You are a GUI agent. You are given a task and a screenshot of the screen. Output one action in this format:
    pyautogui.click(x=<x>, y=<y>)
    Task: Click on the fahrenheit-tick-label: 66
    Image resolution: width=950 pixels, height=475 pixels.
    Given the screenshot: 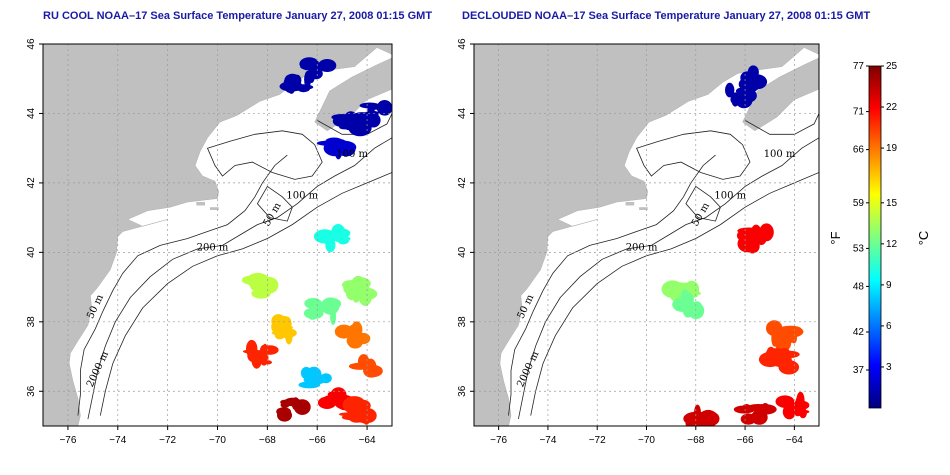 What is the action you would take?
    pyautogui.click(x=859, y=150)
    